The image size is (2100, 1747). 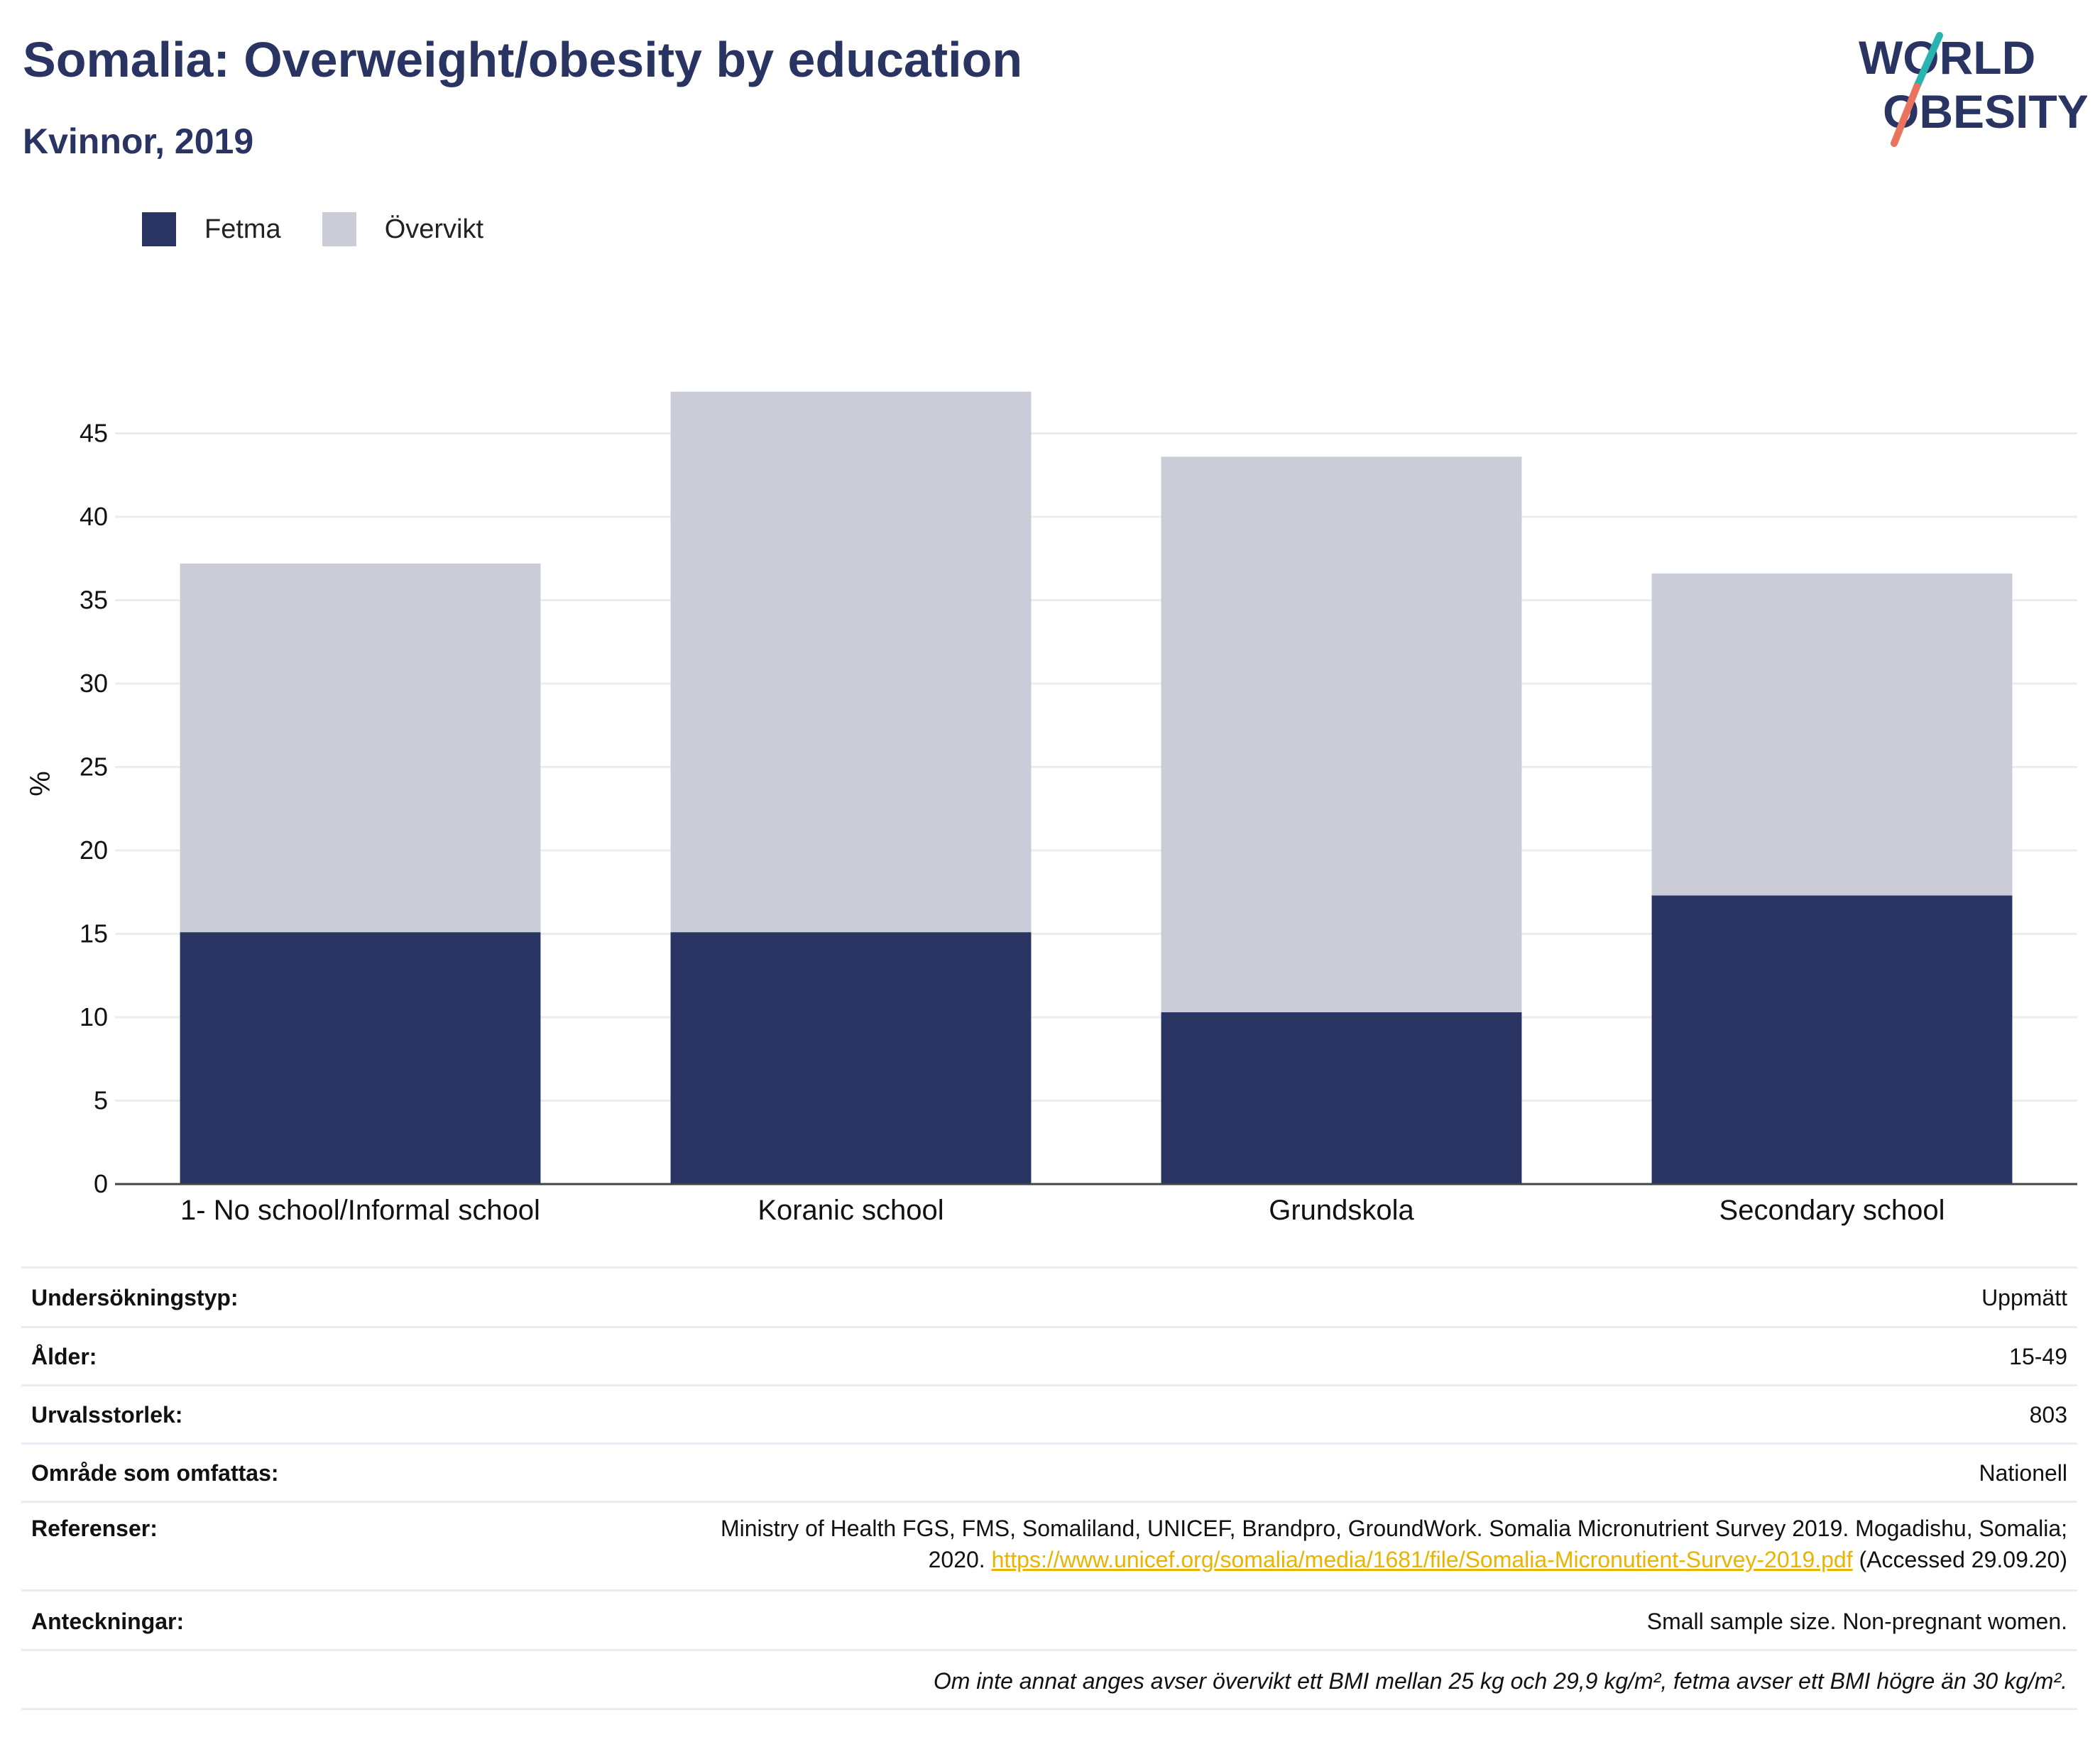 What do you see at coordinates (1049, 1413) in the screenshot?
I see `meta-row-sample-size: Urvalsstorlek: 803` at bounding box center [1049, 1413].